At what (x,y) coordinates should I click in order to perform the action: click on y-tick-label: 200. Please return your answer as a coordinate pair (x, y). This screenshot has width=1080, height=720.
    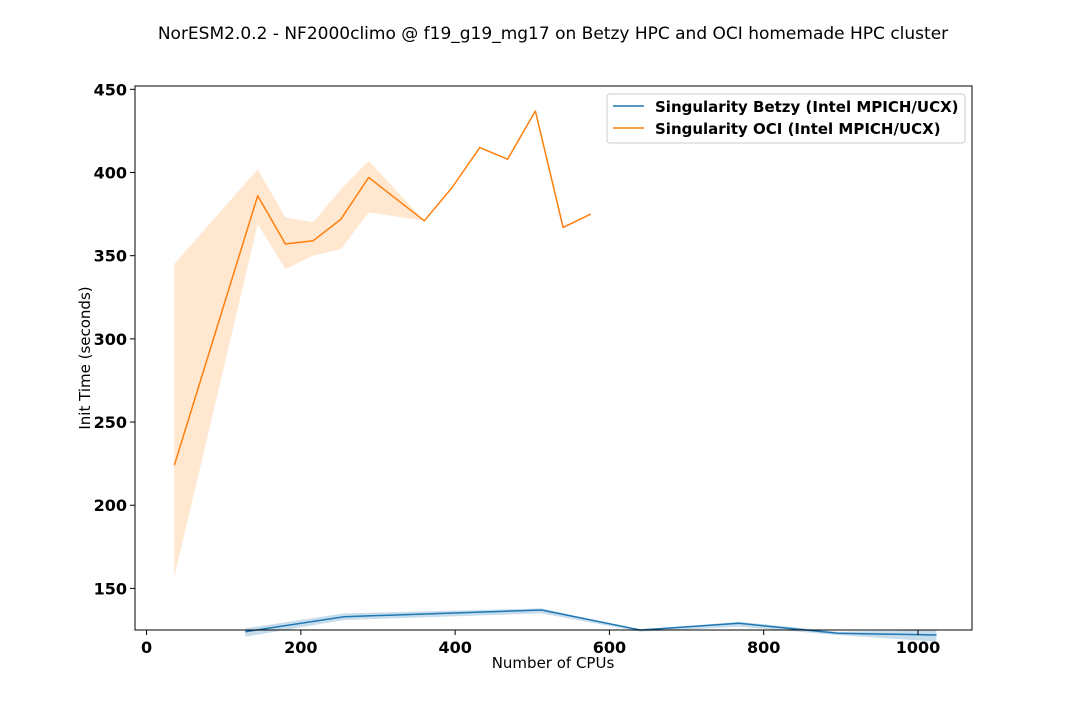
    Looking at the image, I should click on (110, 505).